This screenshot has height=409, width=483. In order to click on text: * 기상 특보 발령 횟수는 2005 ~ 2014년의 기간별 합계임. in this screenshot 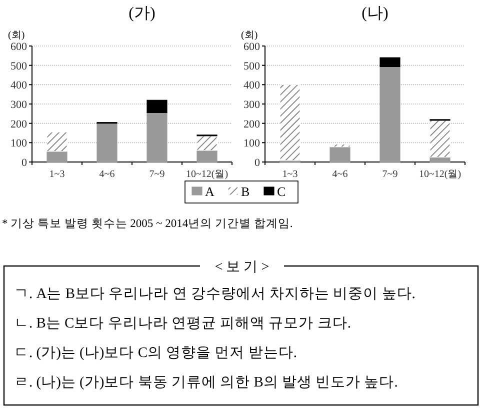, I will do `click(147, 224)`.